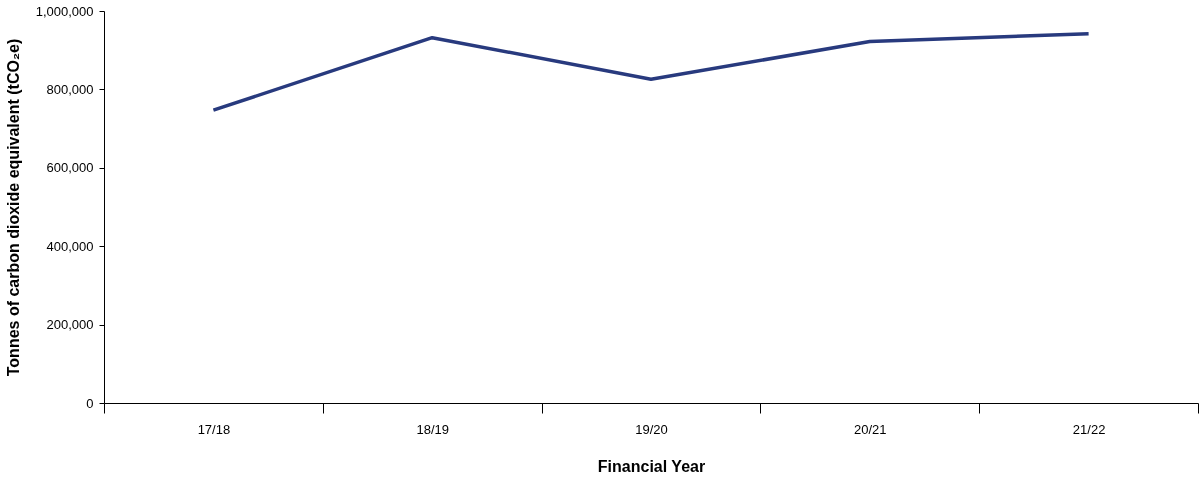 This screenshot has width=1204, height=479. I want to click on x-tick-label: 17/18, so click(214, 429).